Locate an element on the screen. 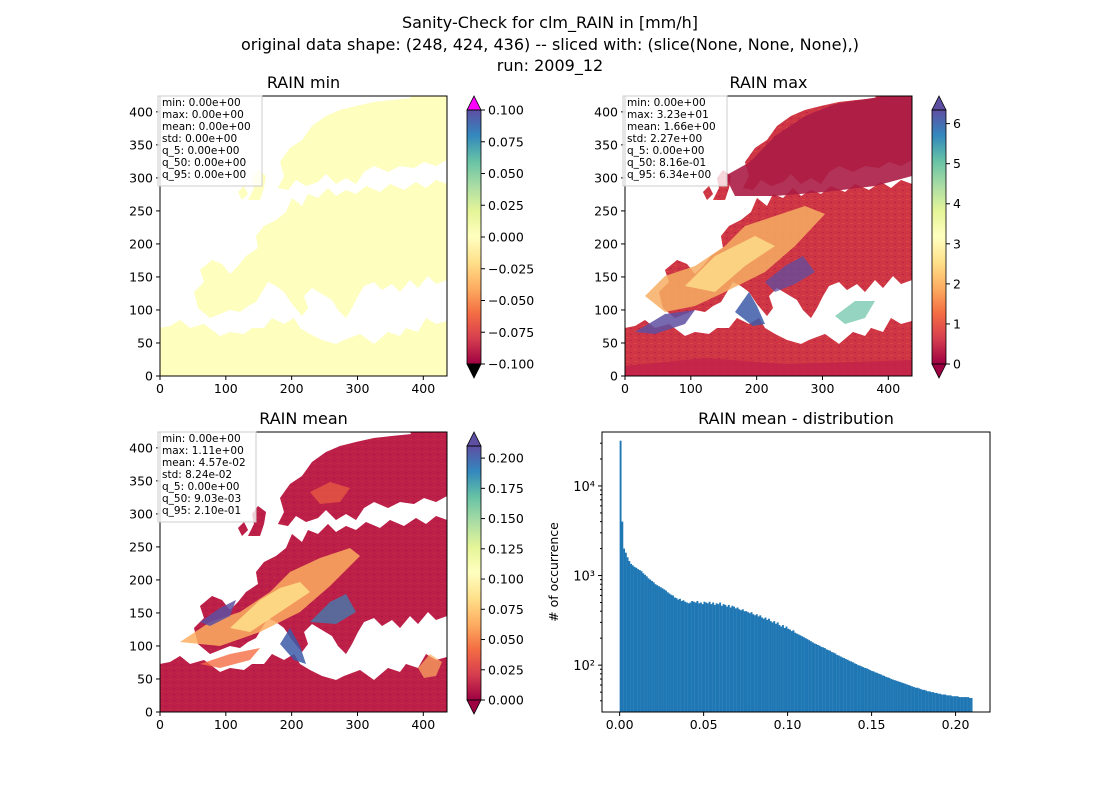 The image size is (1100, 800). axes-frame is located at coordinates (796, 572).